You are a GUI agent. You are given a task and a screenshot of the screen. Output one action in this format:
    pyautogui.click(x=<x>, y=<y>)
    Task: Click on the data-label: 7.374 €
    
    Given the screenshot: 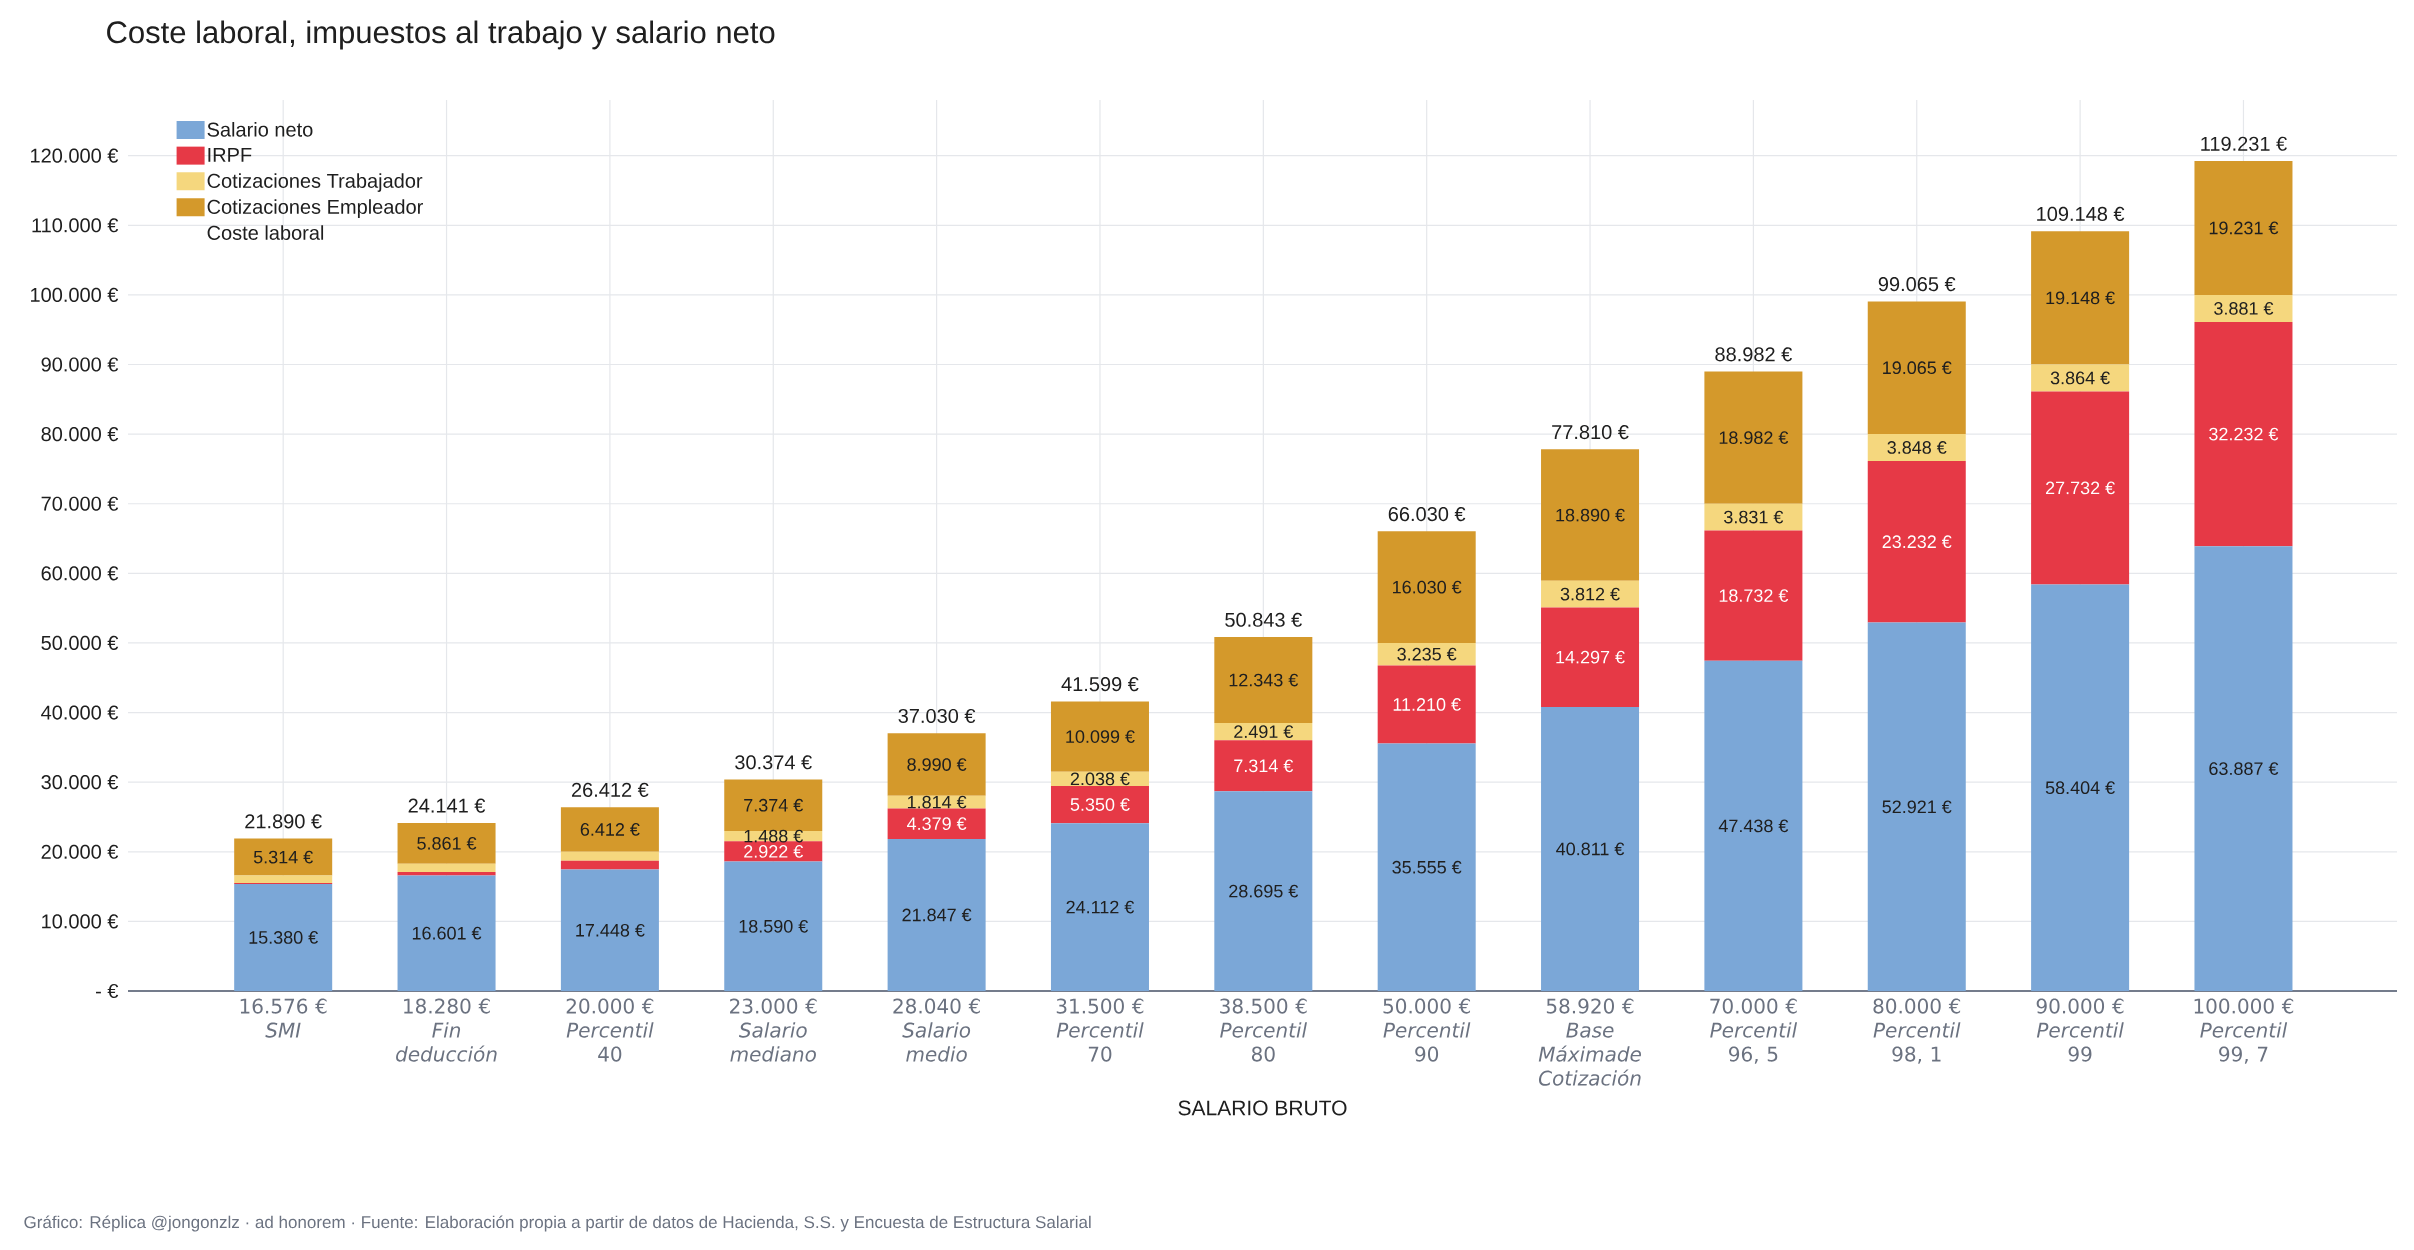 What is the action you would take?
    pyautogui.click(x=774, y=805)
    